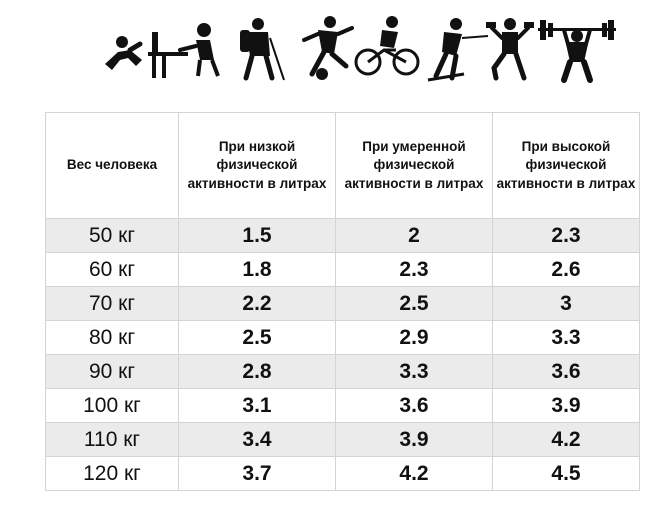 This screenshot has height=508, width=657. I want to click on header-weight: Вес человека, so click(112, 165).